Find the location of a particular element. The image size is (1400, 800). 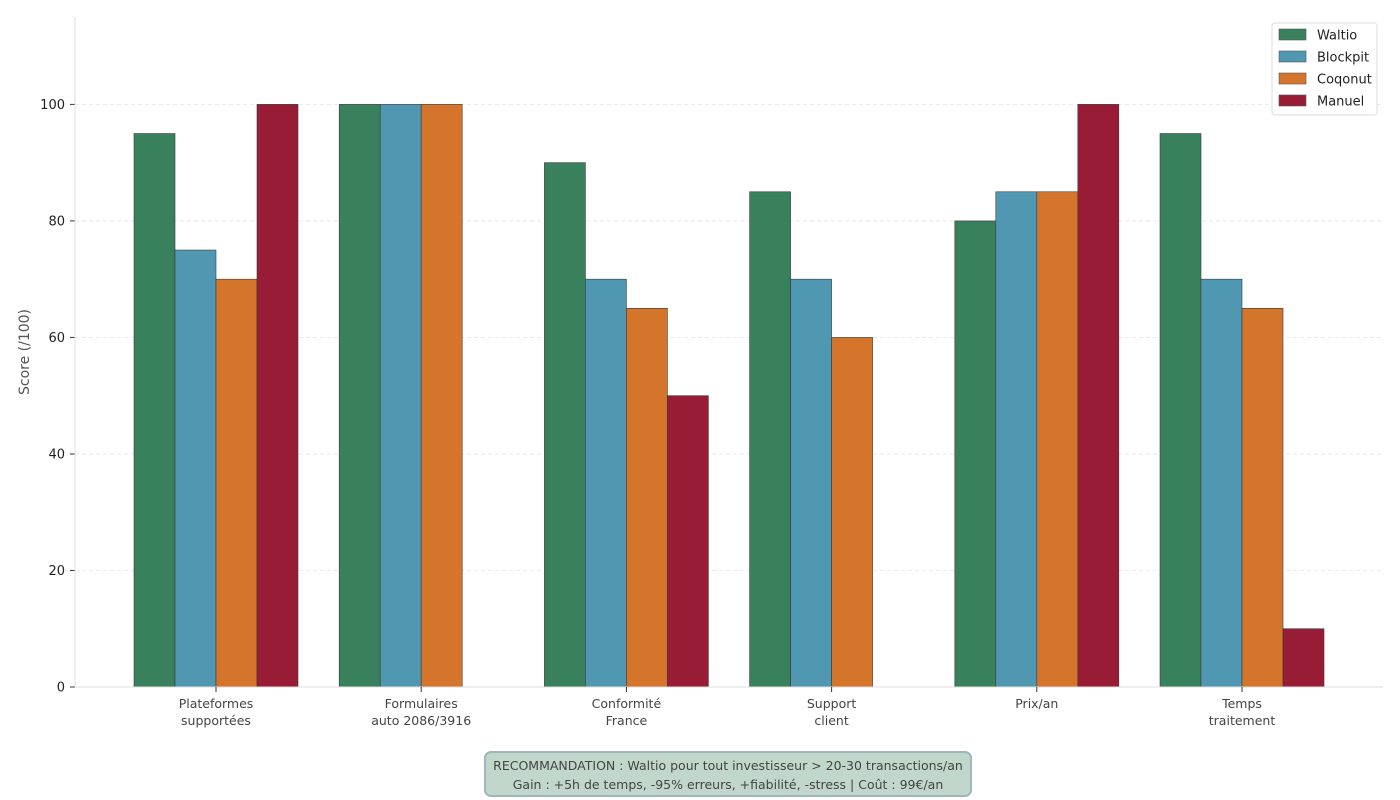

x-tick-label: Prix/an is located at coordinates (1036, 703).